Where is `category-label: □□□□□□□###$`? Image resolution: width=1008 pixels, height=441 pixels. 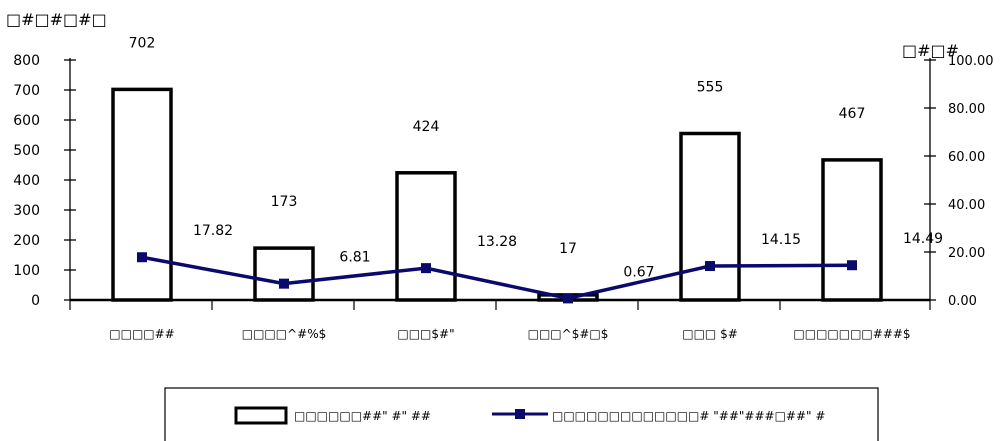
category-label: □□□□□□□###$ is located at coordinates (851, 334).